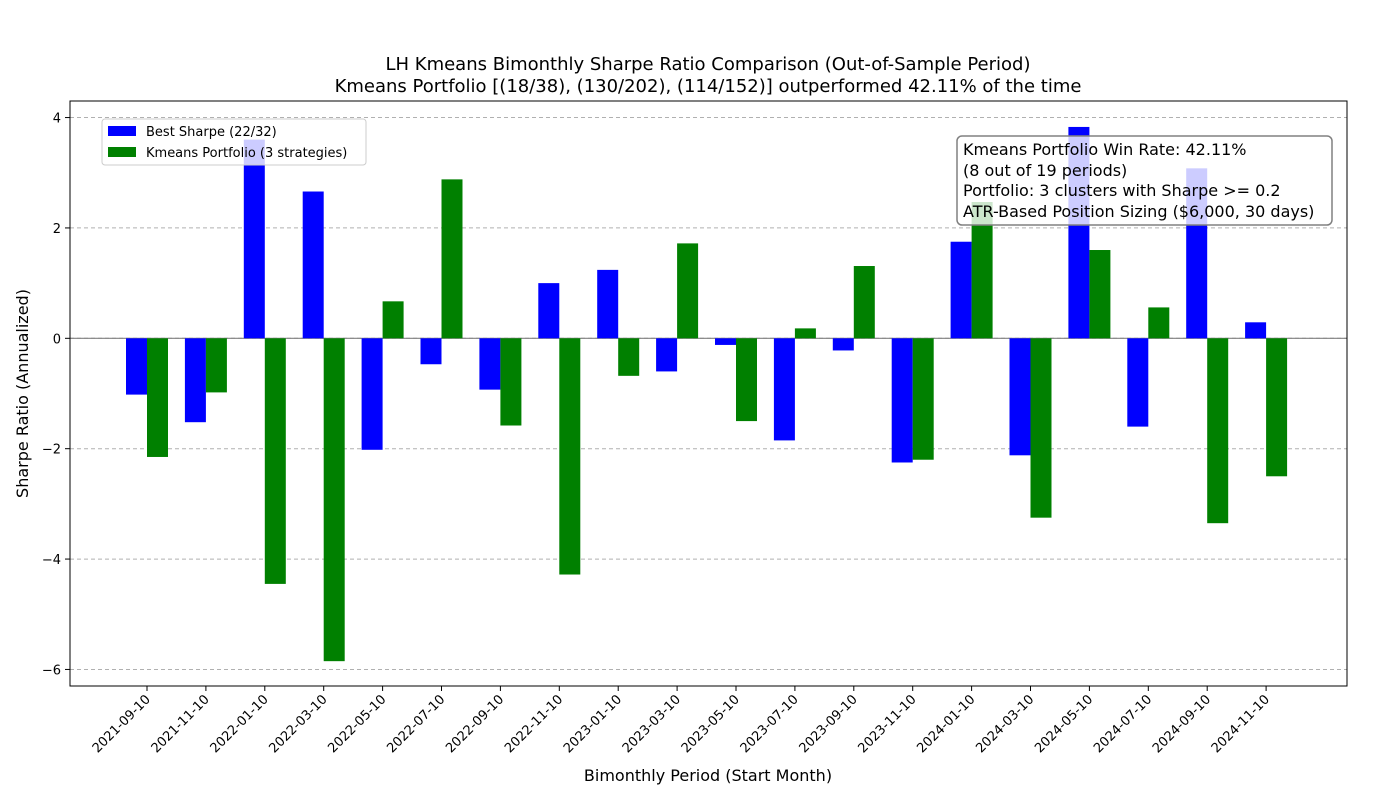 Image resolution: width=1400 pixels, height=800 pixels. Describe the element at coordinates (57, 339) in the screenshot. I see `y-tick-label: 0` at that location.